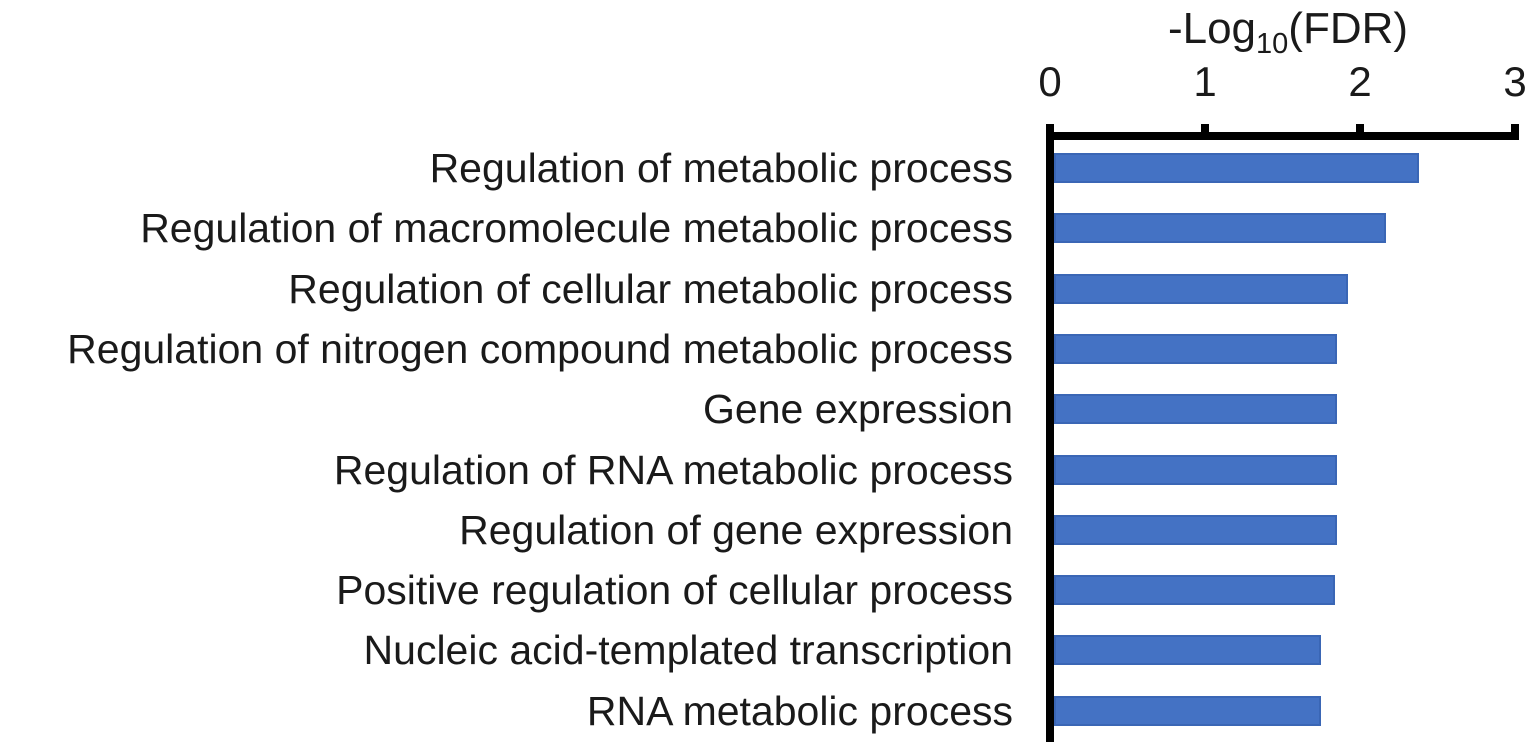 The width and height of the screenshot is (1535, 748). I want to click on axis-title: -Log10(FDR), so click(1286, 31).